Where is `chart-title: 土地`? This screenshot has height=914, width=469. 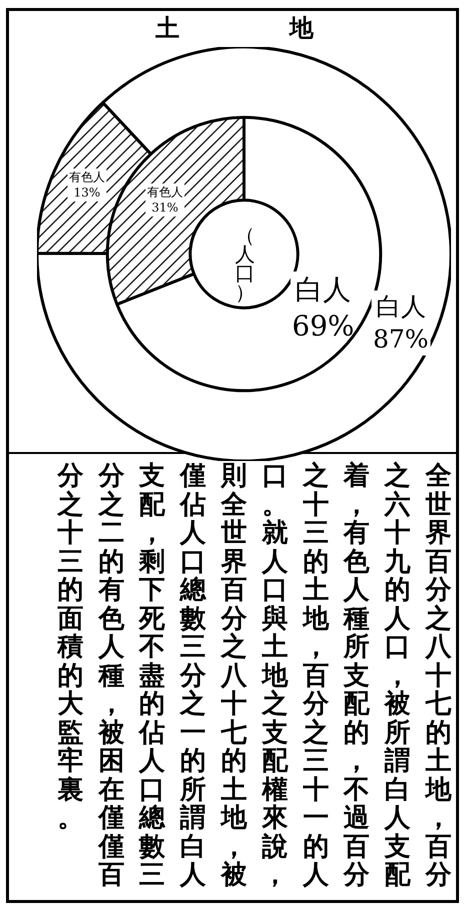 chart-title: 土地 is located at coordinates (289, 28).